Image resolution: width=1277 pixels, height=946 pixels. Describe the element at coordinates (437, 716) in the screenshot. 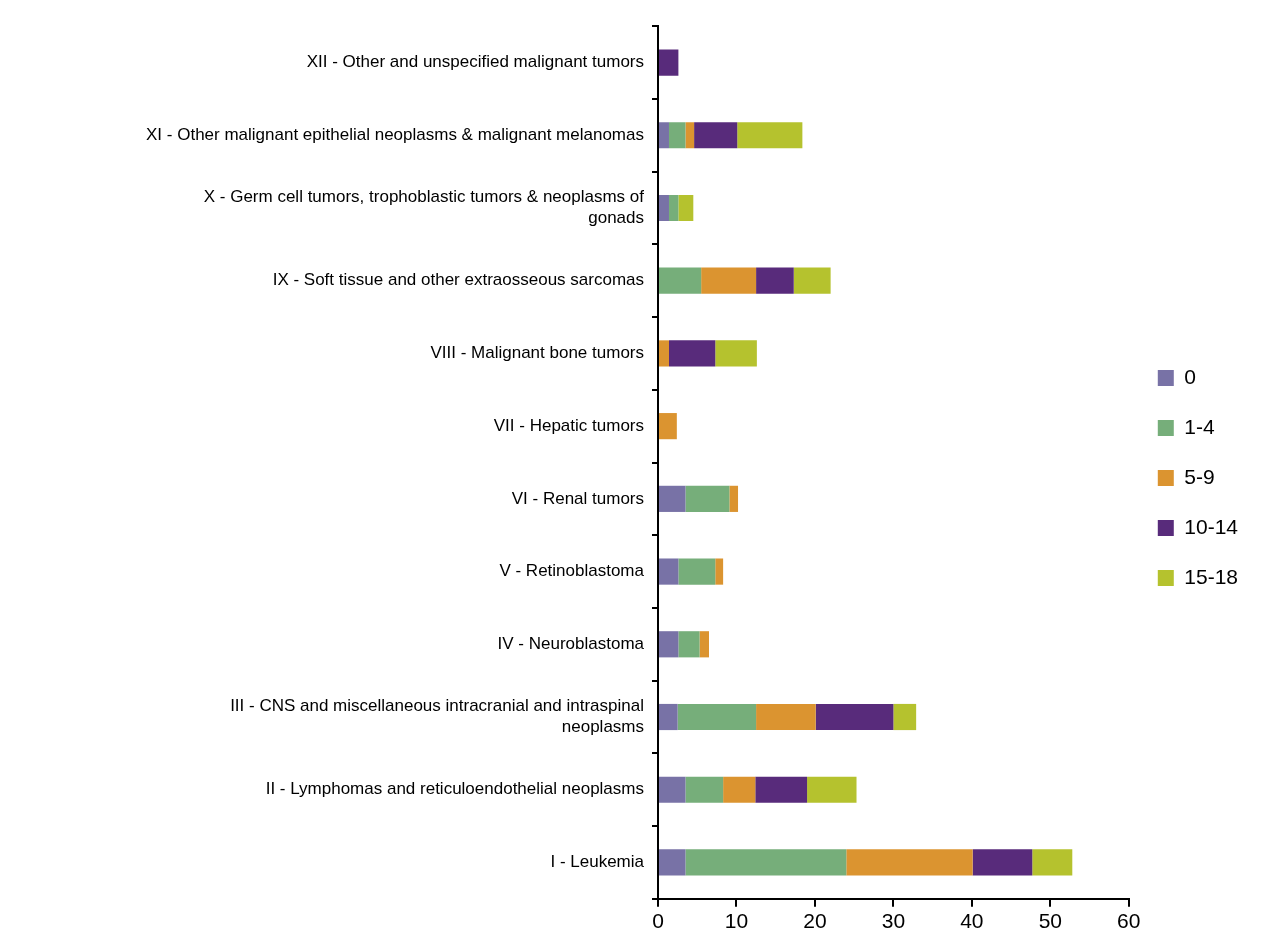

I see `y-tick-label: III - CNS and miscellaneous intracranial and intraspinal neoplasms` at that location.